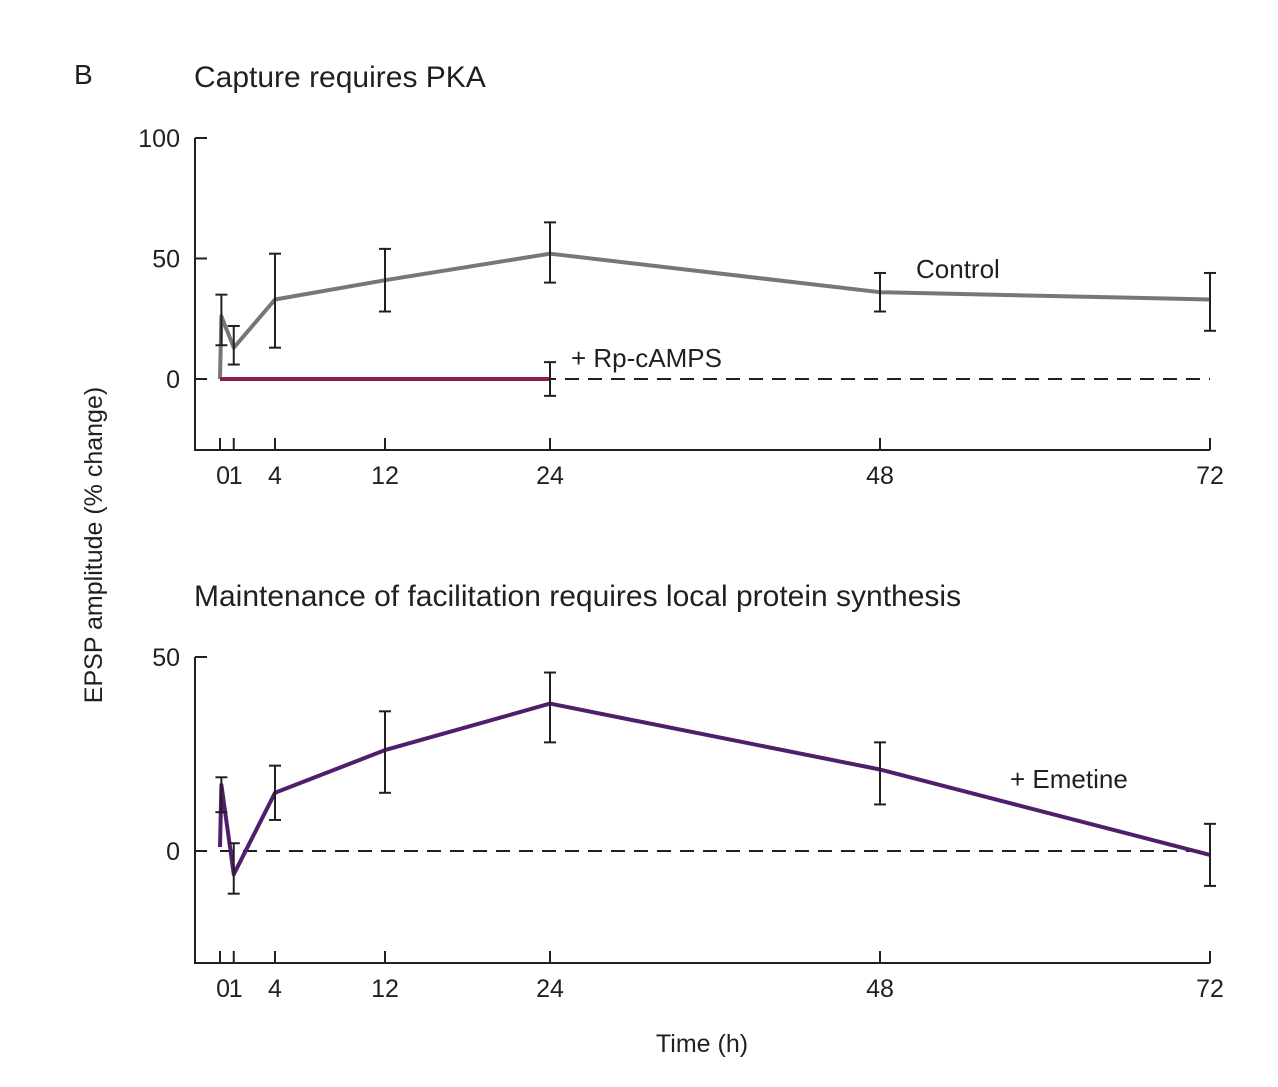 This screenshot has width=1278, height=1087. What do you see at coordinates (83, 74) in the screenshot?
I see `panel-letter: B` at bounding box center [83, 74].